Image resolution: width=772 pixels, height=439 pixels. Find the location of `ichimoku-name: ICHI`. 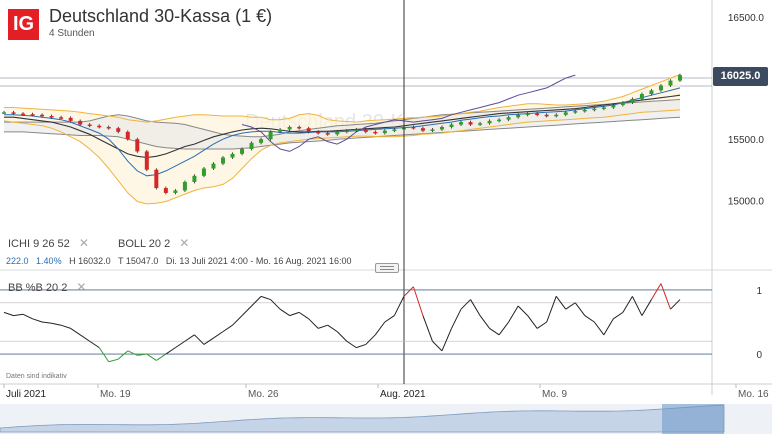

ichimoku-name: ICHI is located at coordinates (19, 244).